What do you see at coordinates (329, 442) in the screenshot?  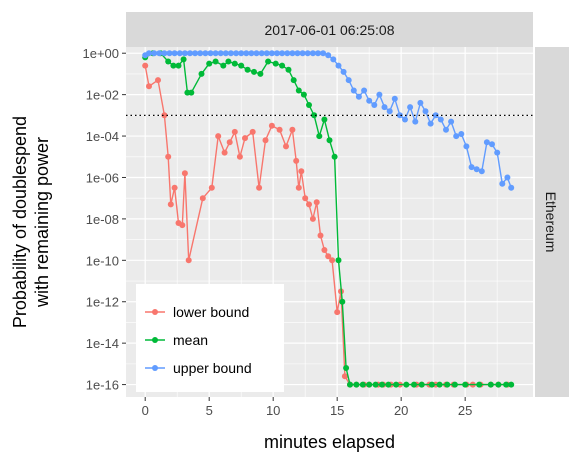 I see `x-axis-title: minutes elapsed` at bounding box center [329, 442].